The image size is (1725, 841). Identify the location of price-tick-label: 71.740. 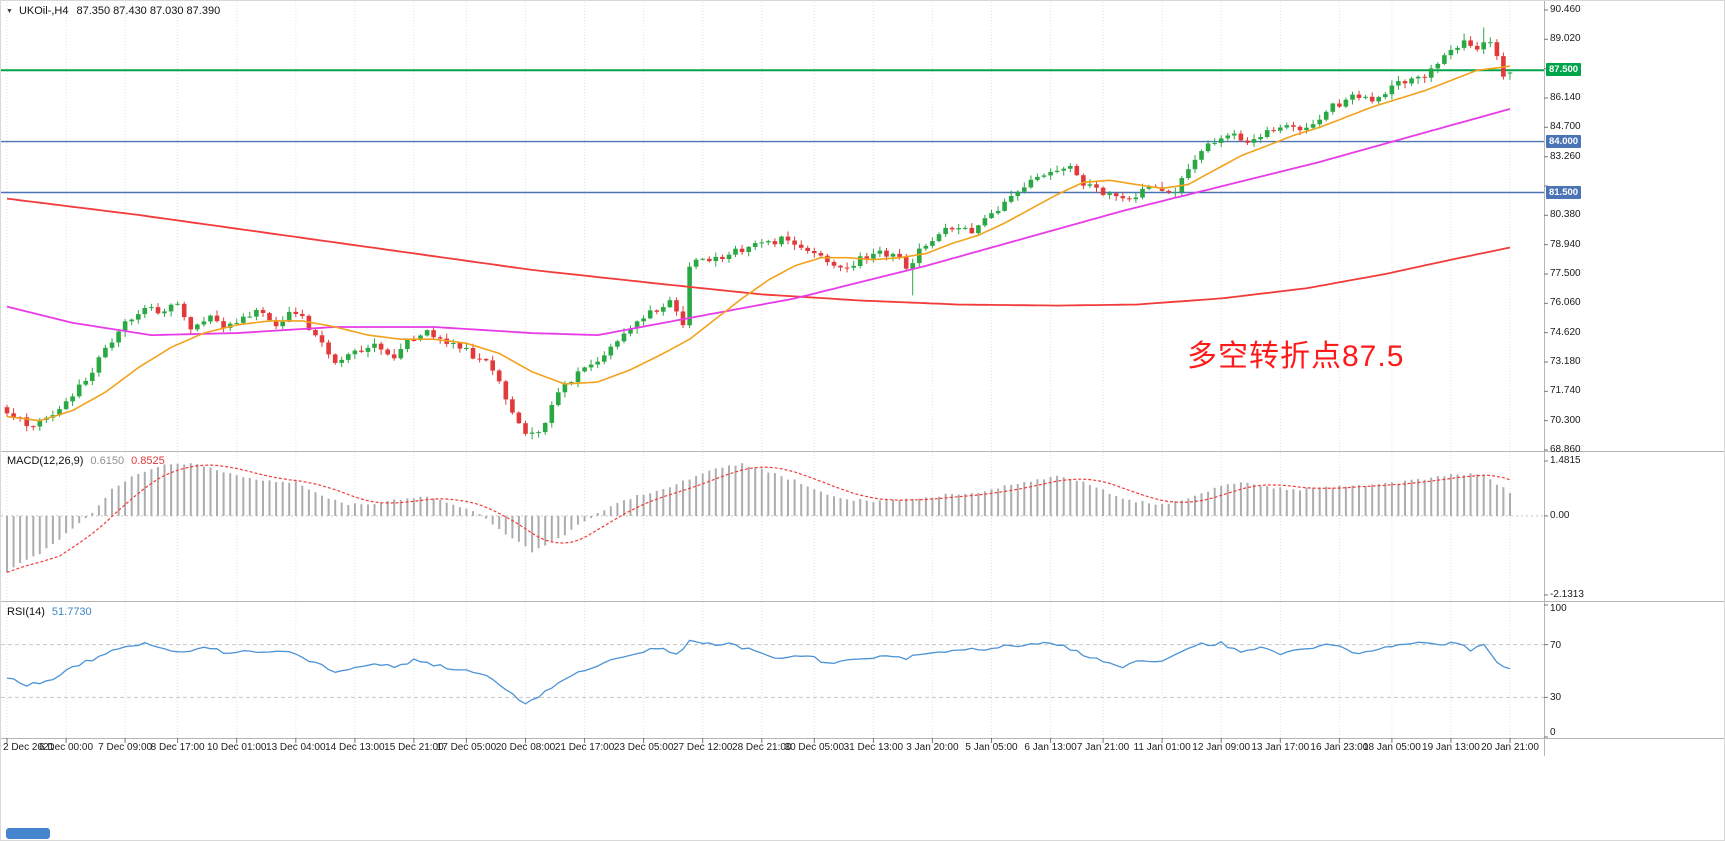
(1565, 391).